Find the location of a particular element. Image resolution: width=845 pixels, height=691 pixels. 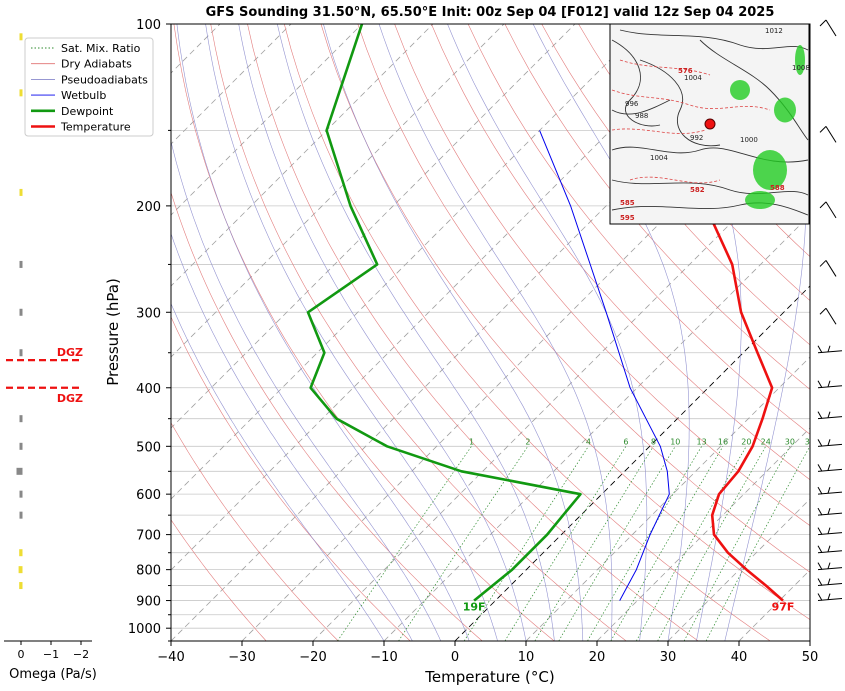

y-tick-label: 400 is located at coordinates (148, 389).